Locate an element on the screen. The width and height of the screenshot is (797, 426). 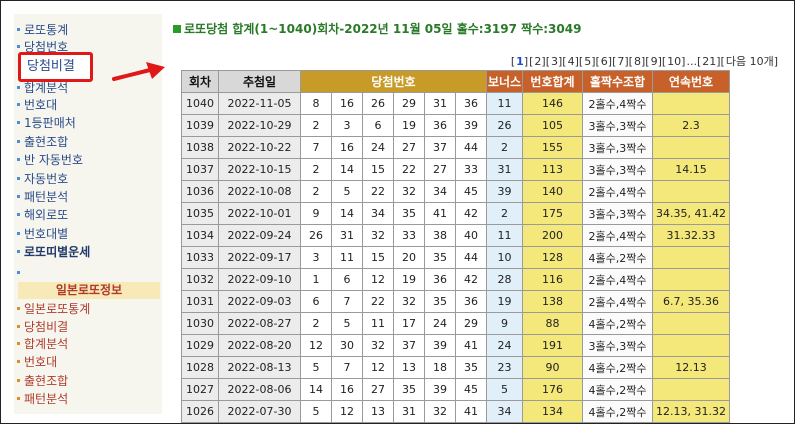
round-cell: 1037 is located at coordinates (200, 169).